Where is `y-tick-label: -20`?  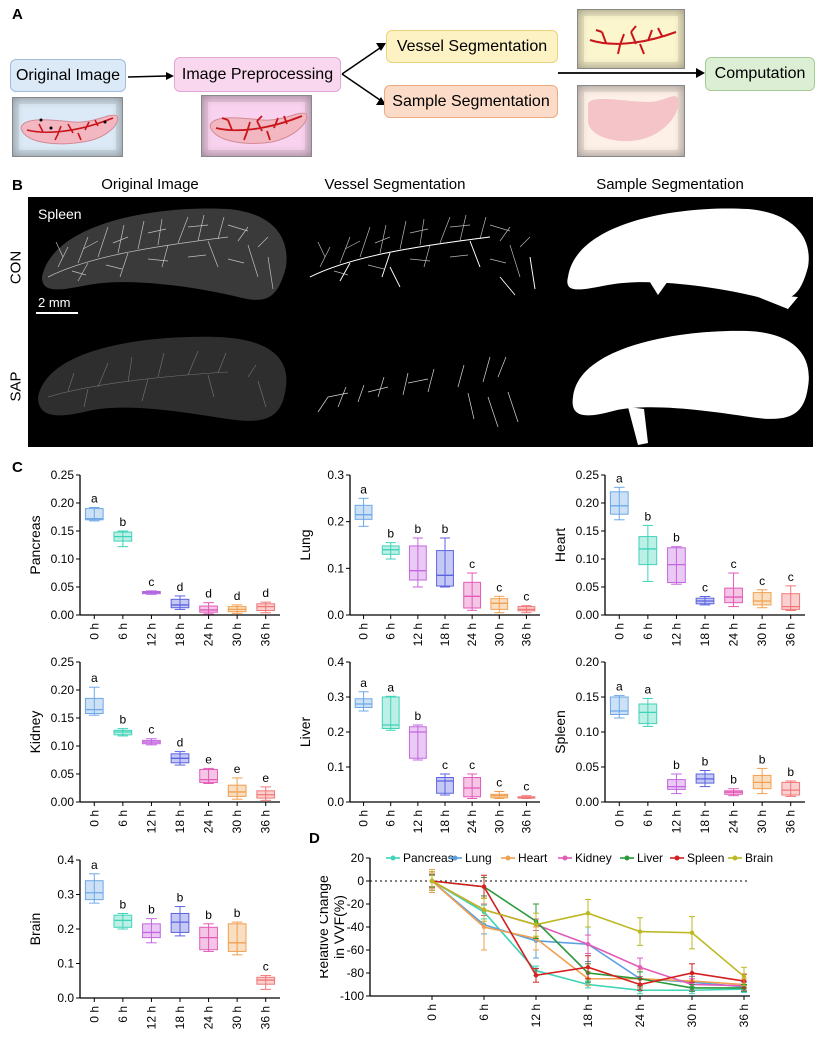 y-tick-label: -20 is located at coordinates (356, 904).